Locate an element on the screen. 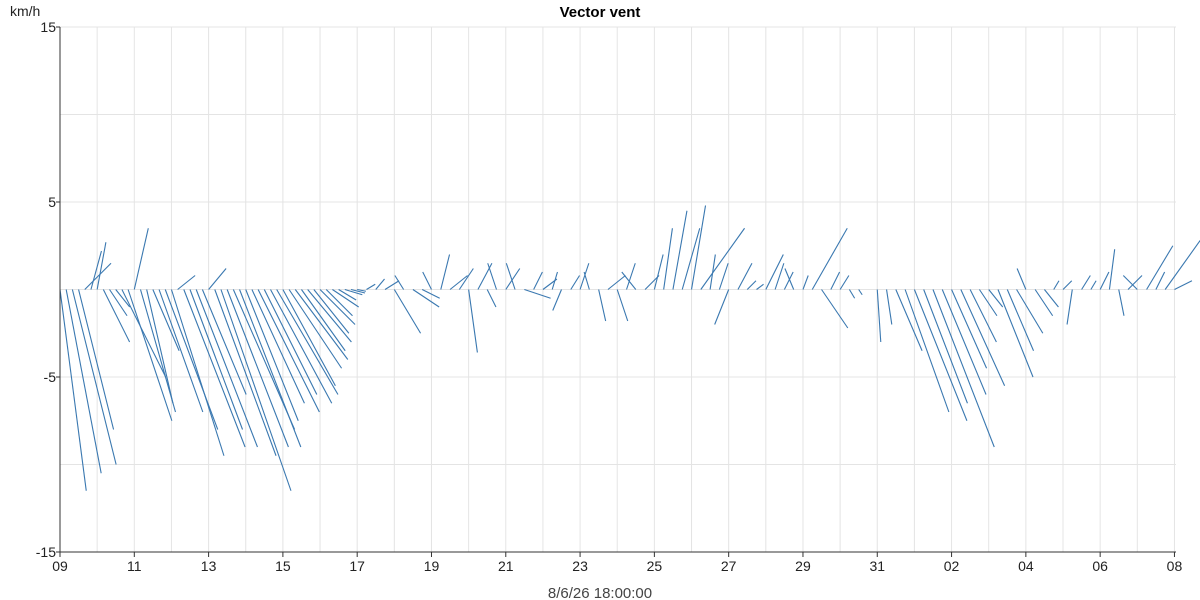 The image size is (1200, 600). x-tick-label: 15 is located at coordinates (283, 566).